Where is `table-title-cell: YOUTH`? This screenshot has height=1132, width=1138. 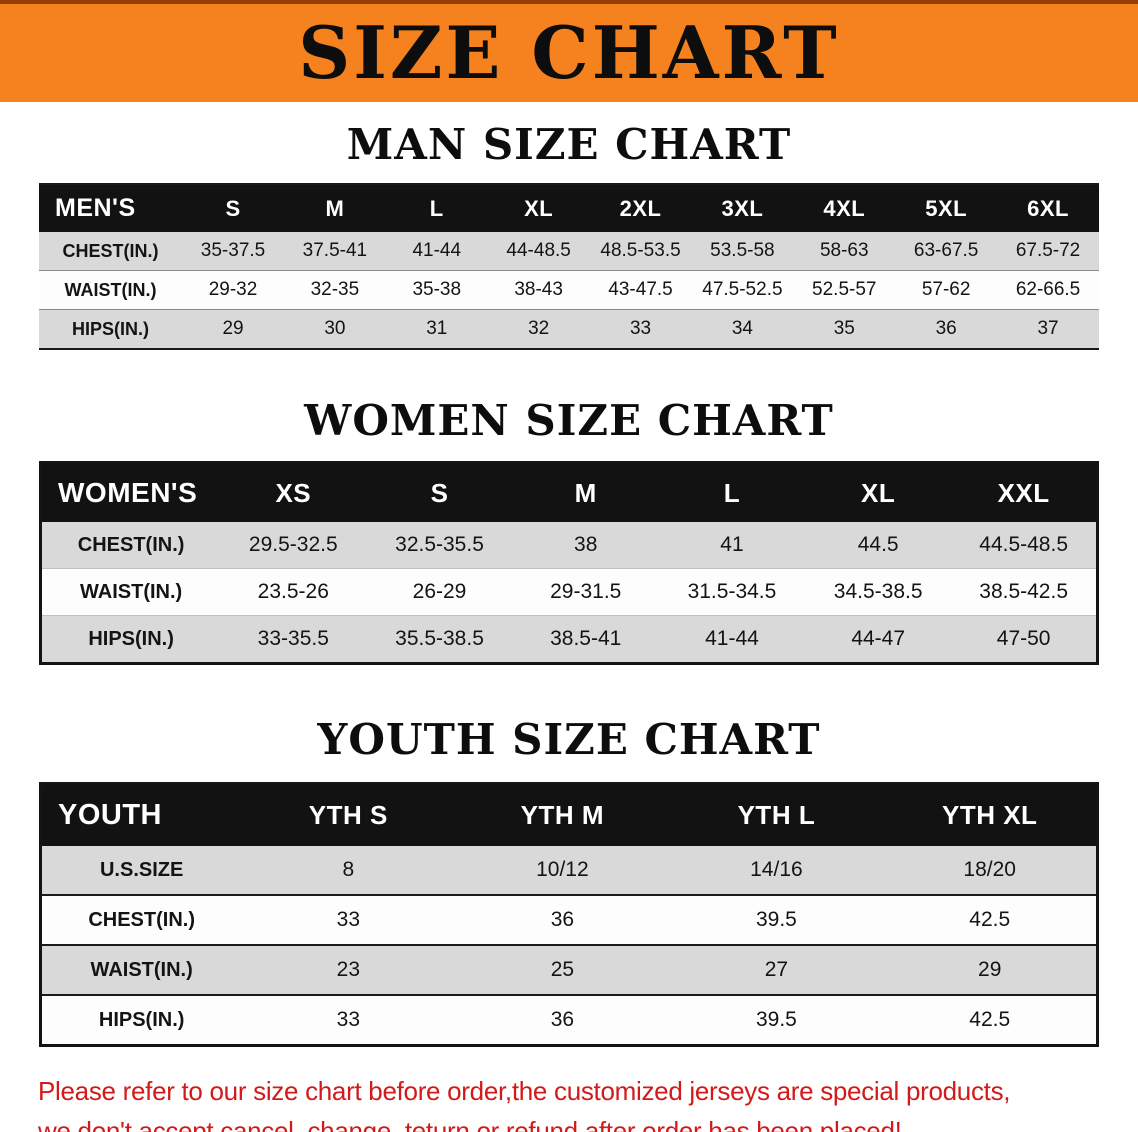
table-title-cell: YOUTH is located at coordinates (141, 814).